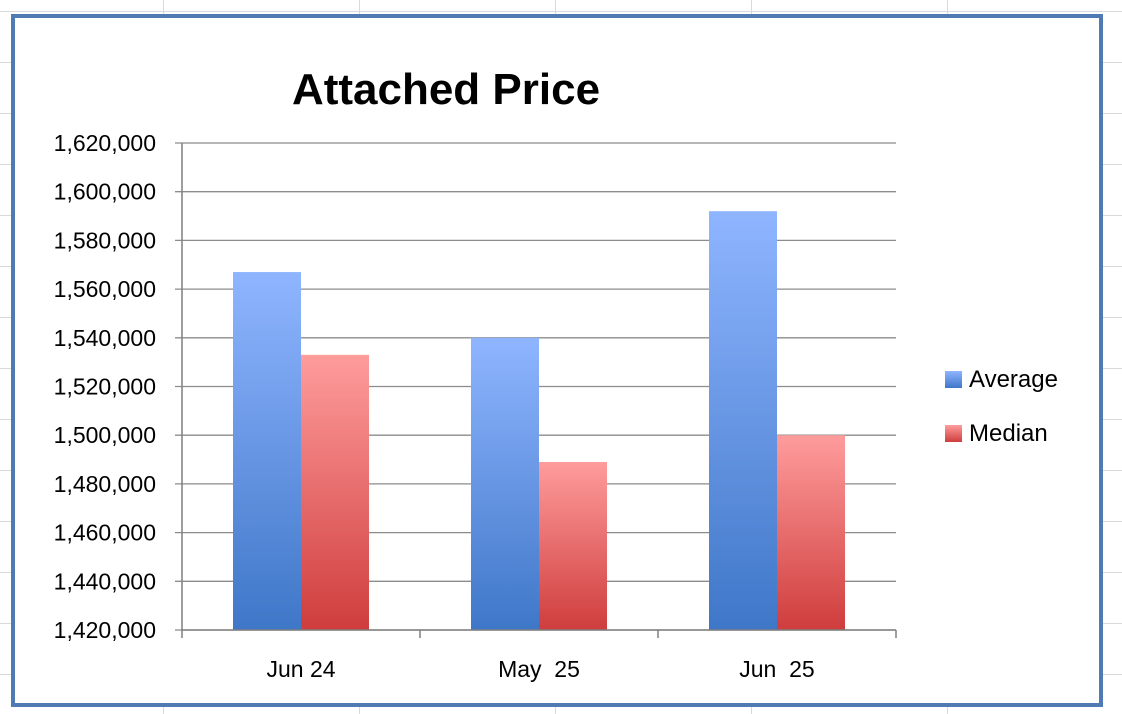  I want to click on x-tick-label: Jun 24, so click(300, 669).